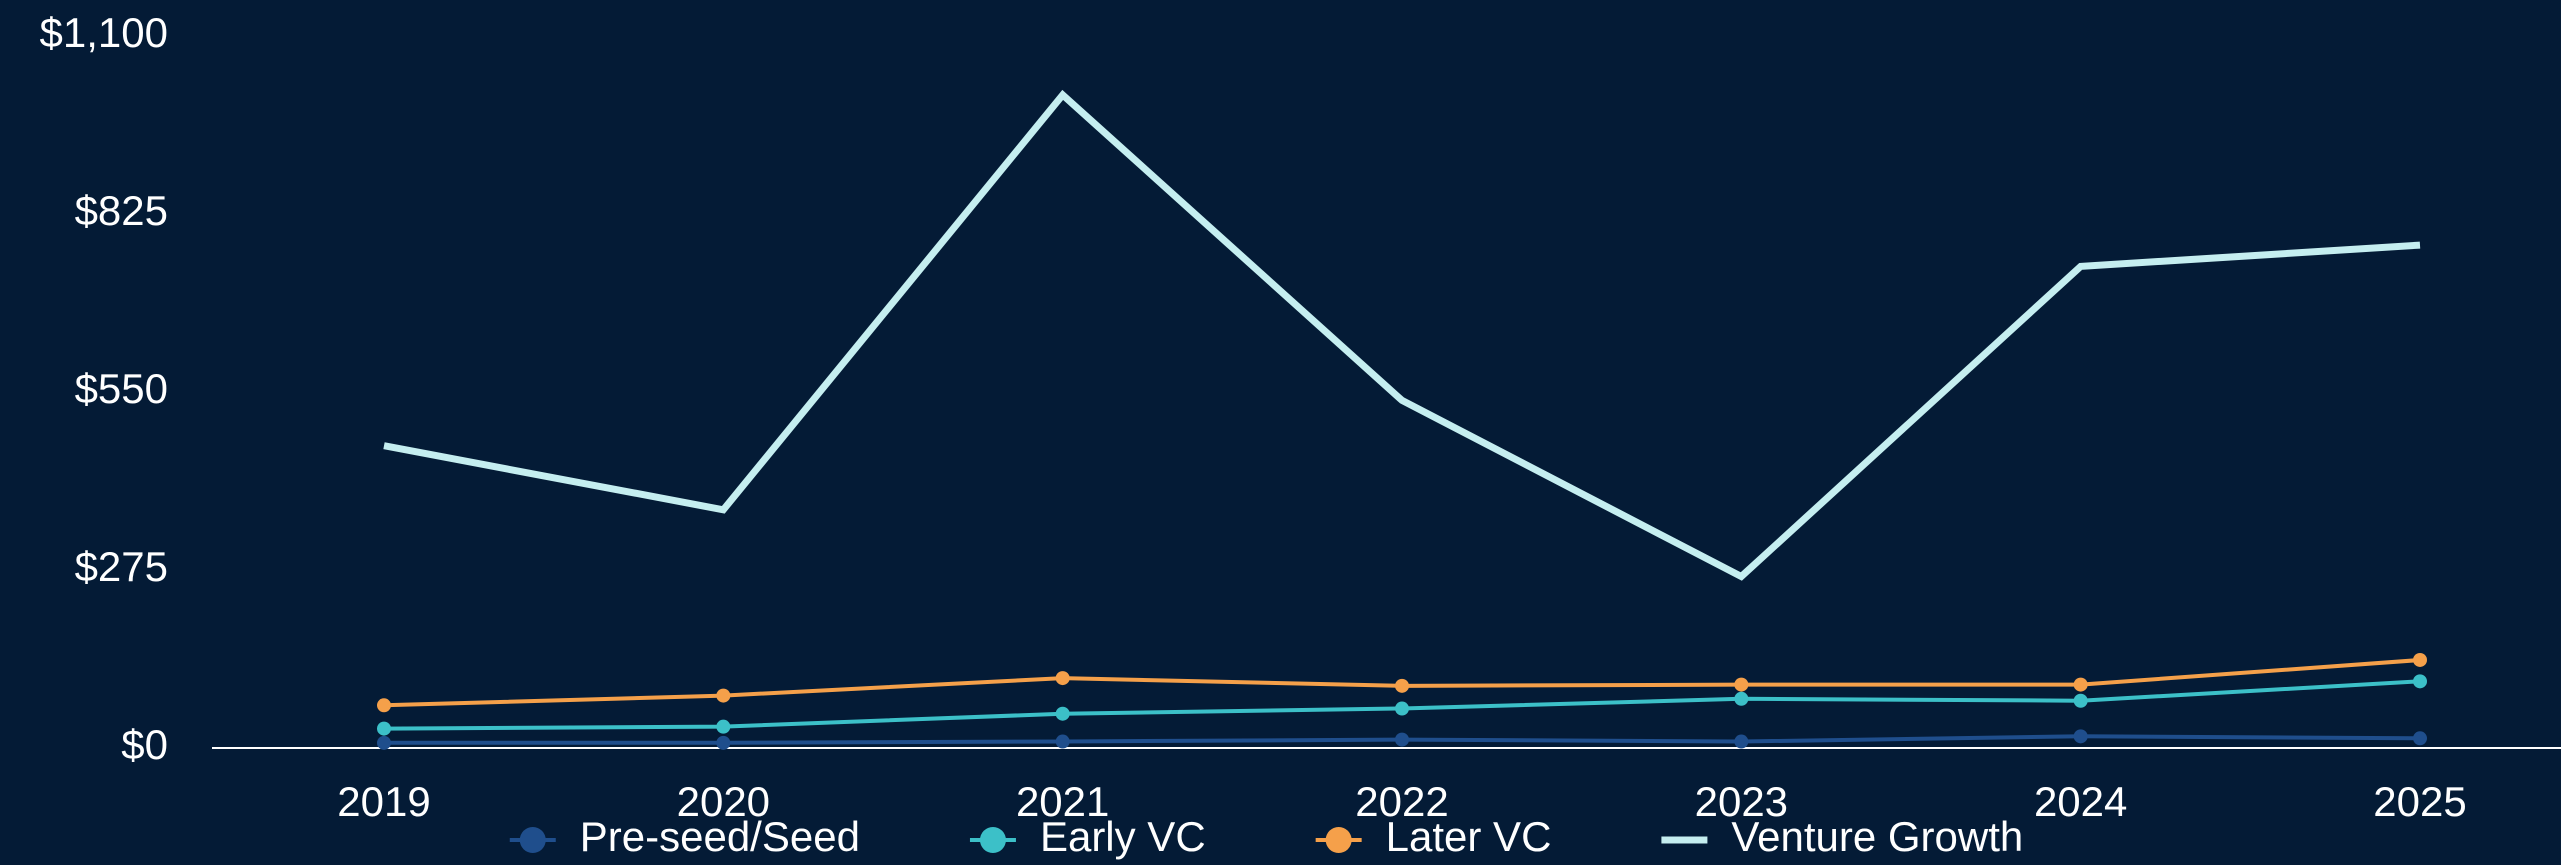 This screenshot has height=865, width=2561. I want to click on x-tick-label: 2019, so click(383, 801).